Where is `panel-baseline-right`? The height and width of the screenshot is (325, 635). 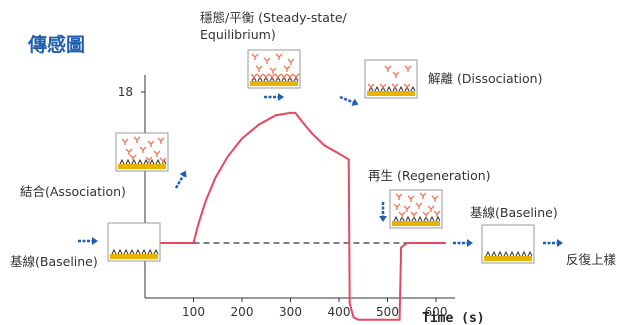 panel-baseline-right is located at coordinates (508, 244).